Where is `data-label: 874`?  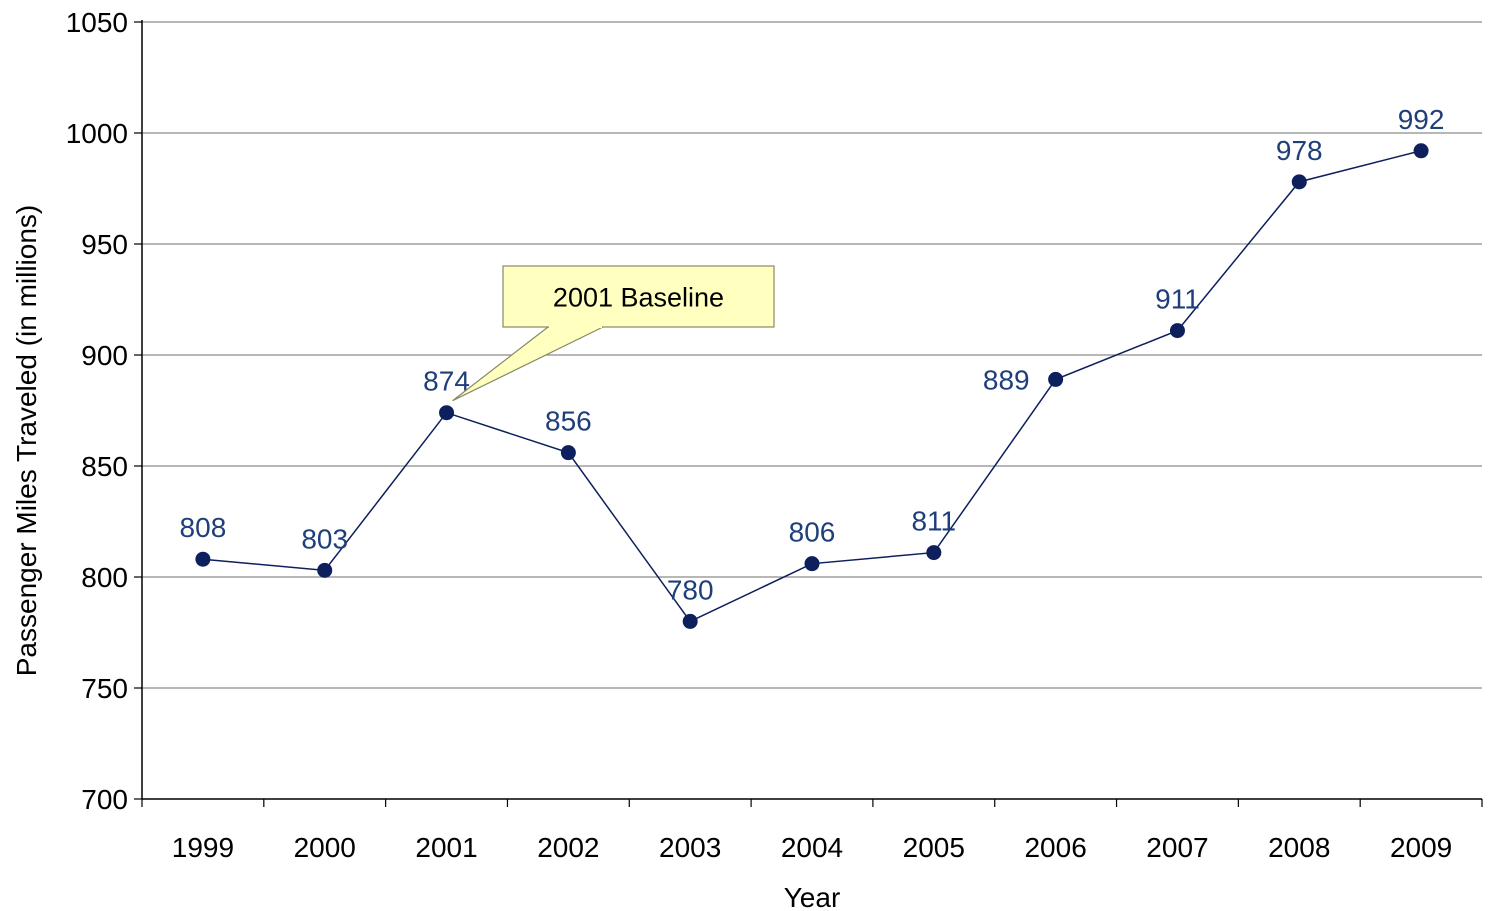
data-label: 874 is located at coordinates (446, 381).